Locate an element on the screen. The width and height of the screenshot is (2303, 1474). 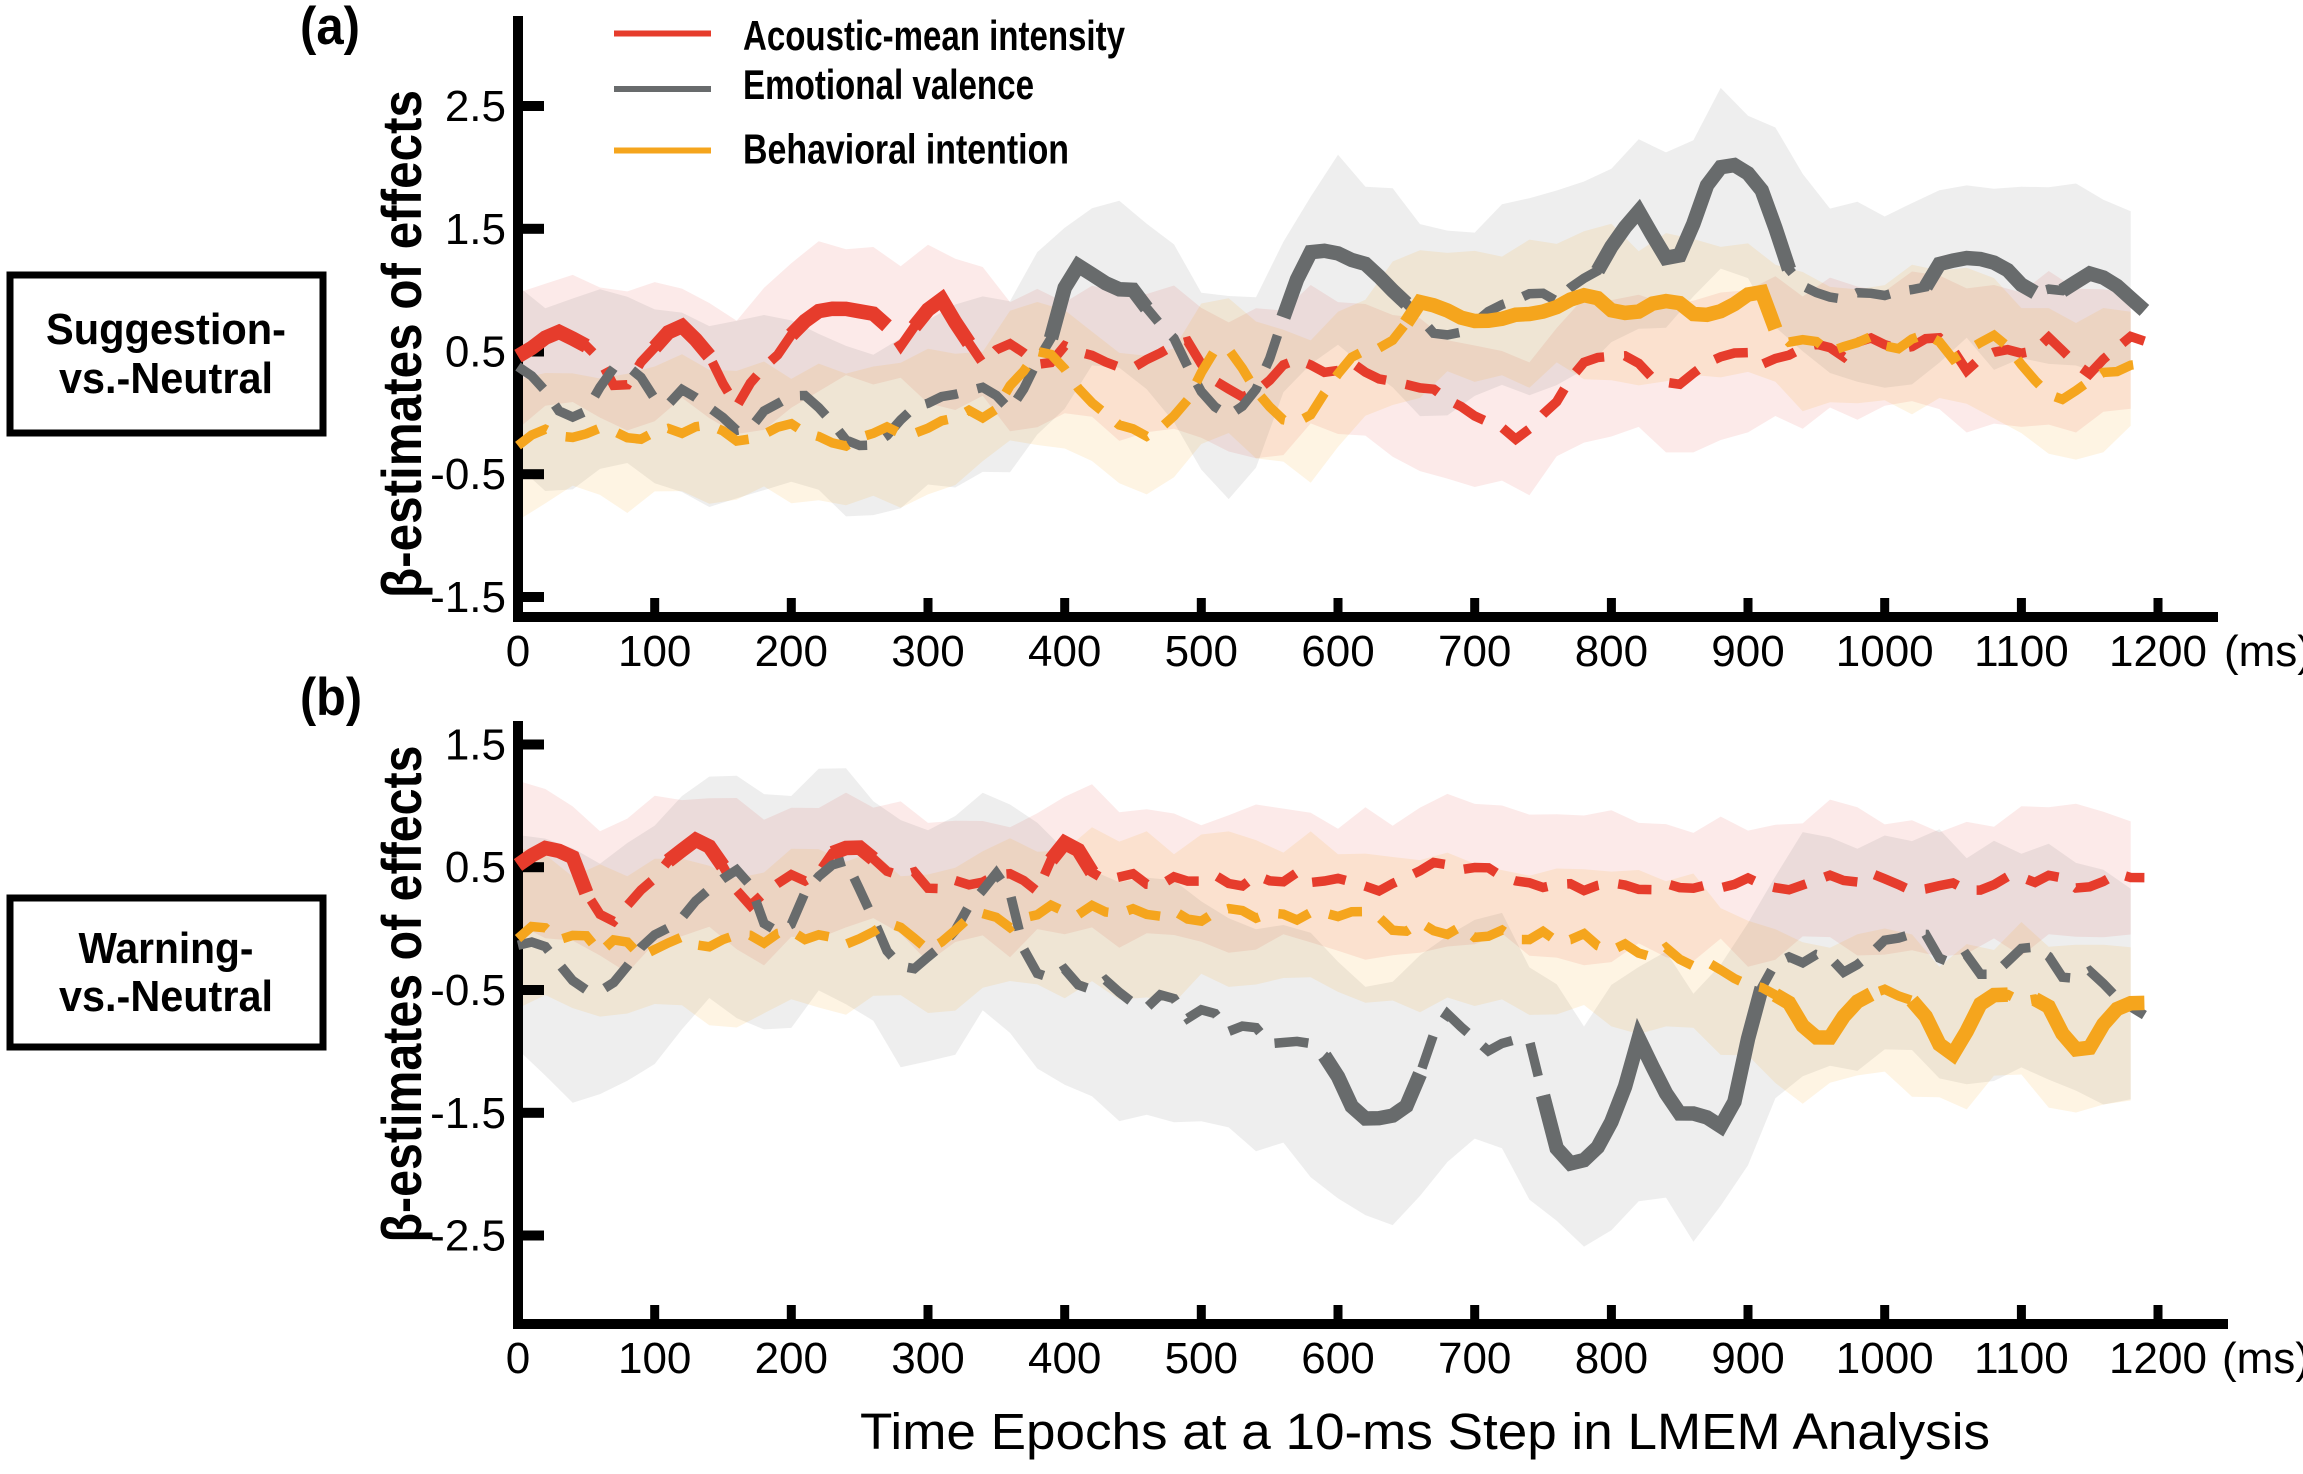
svg-text: 2.5 is located at coordinates (475, 106).